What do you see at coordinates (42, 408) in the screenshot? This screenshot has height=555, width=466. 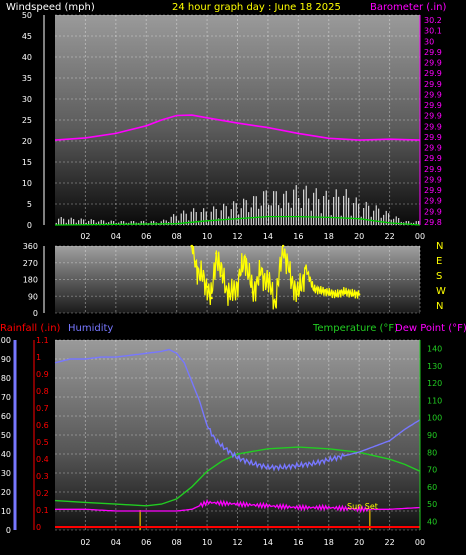 I see `rainfall-tick-label: 0.7` at bounding box center [42, 408].